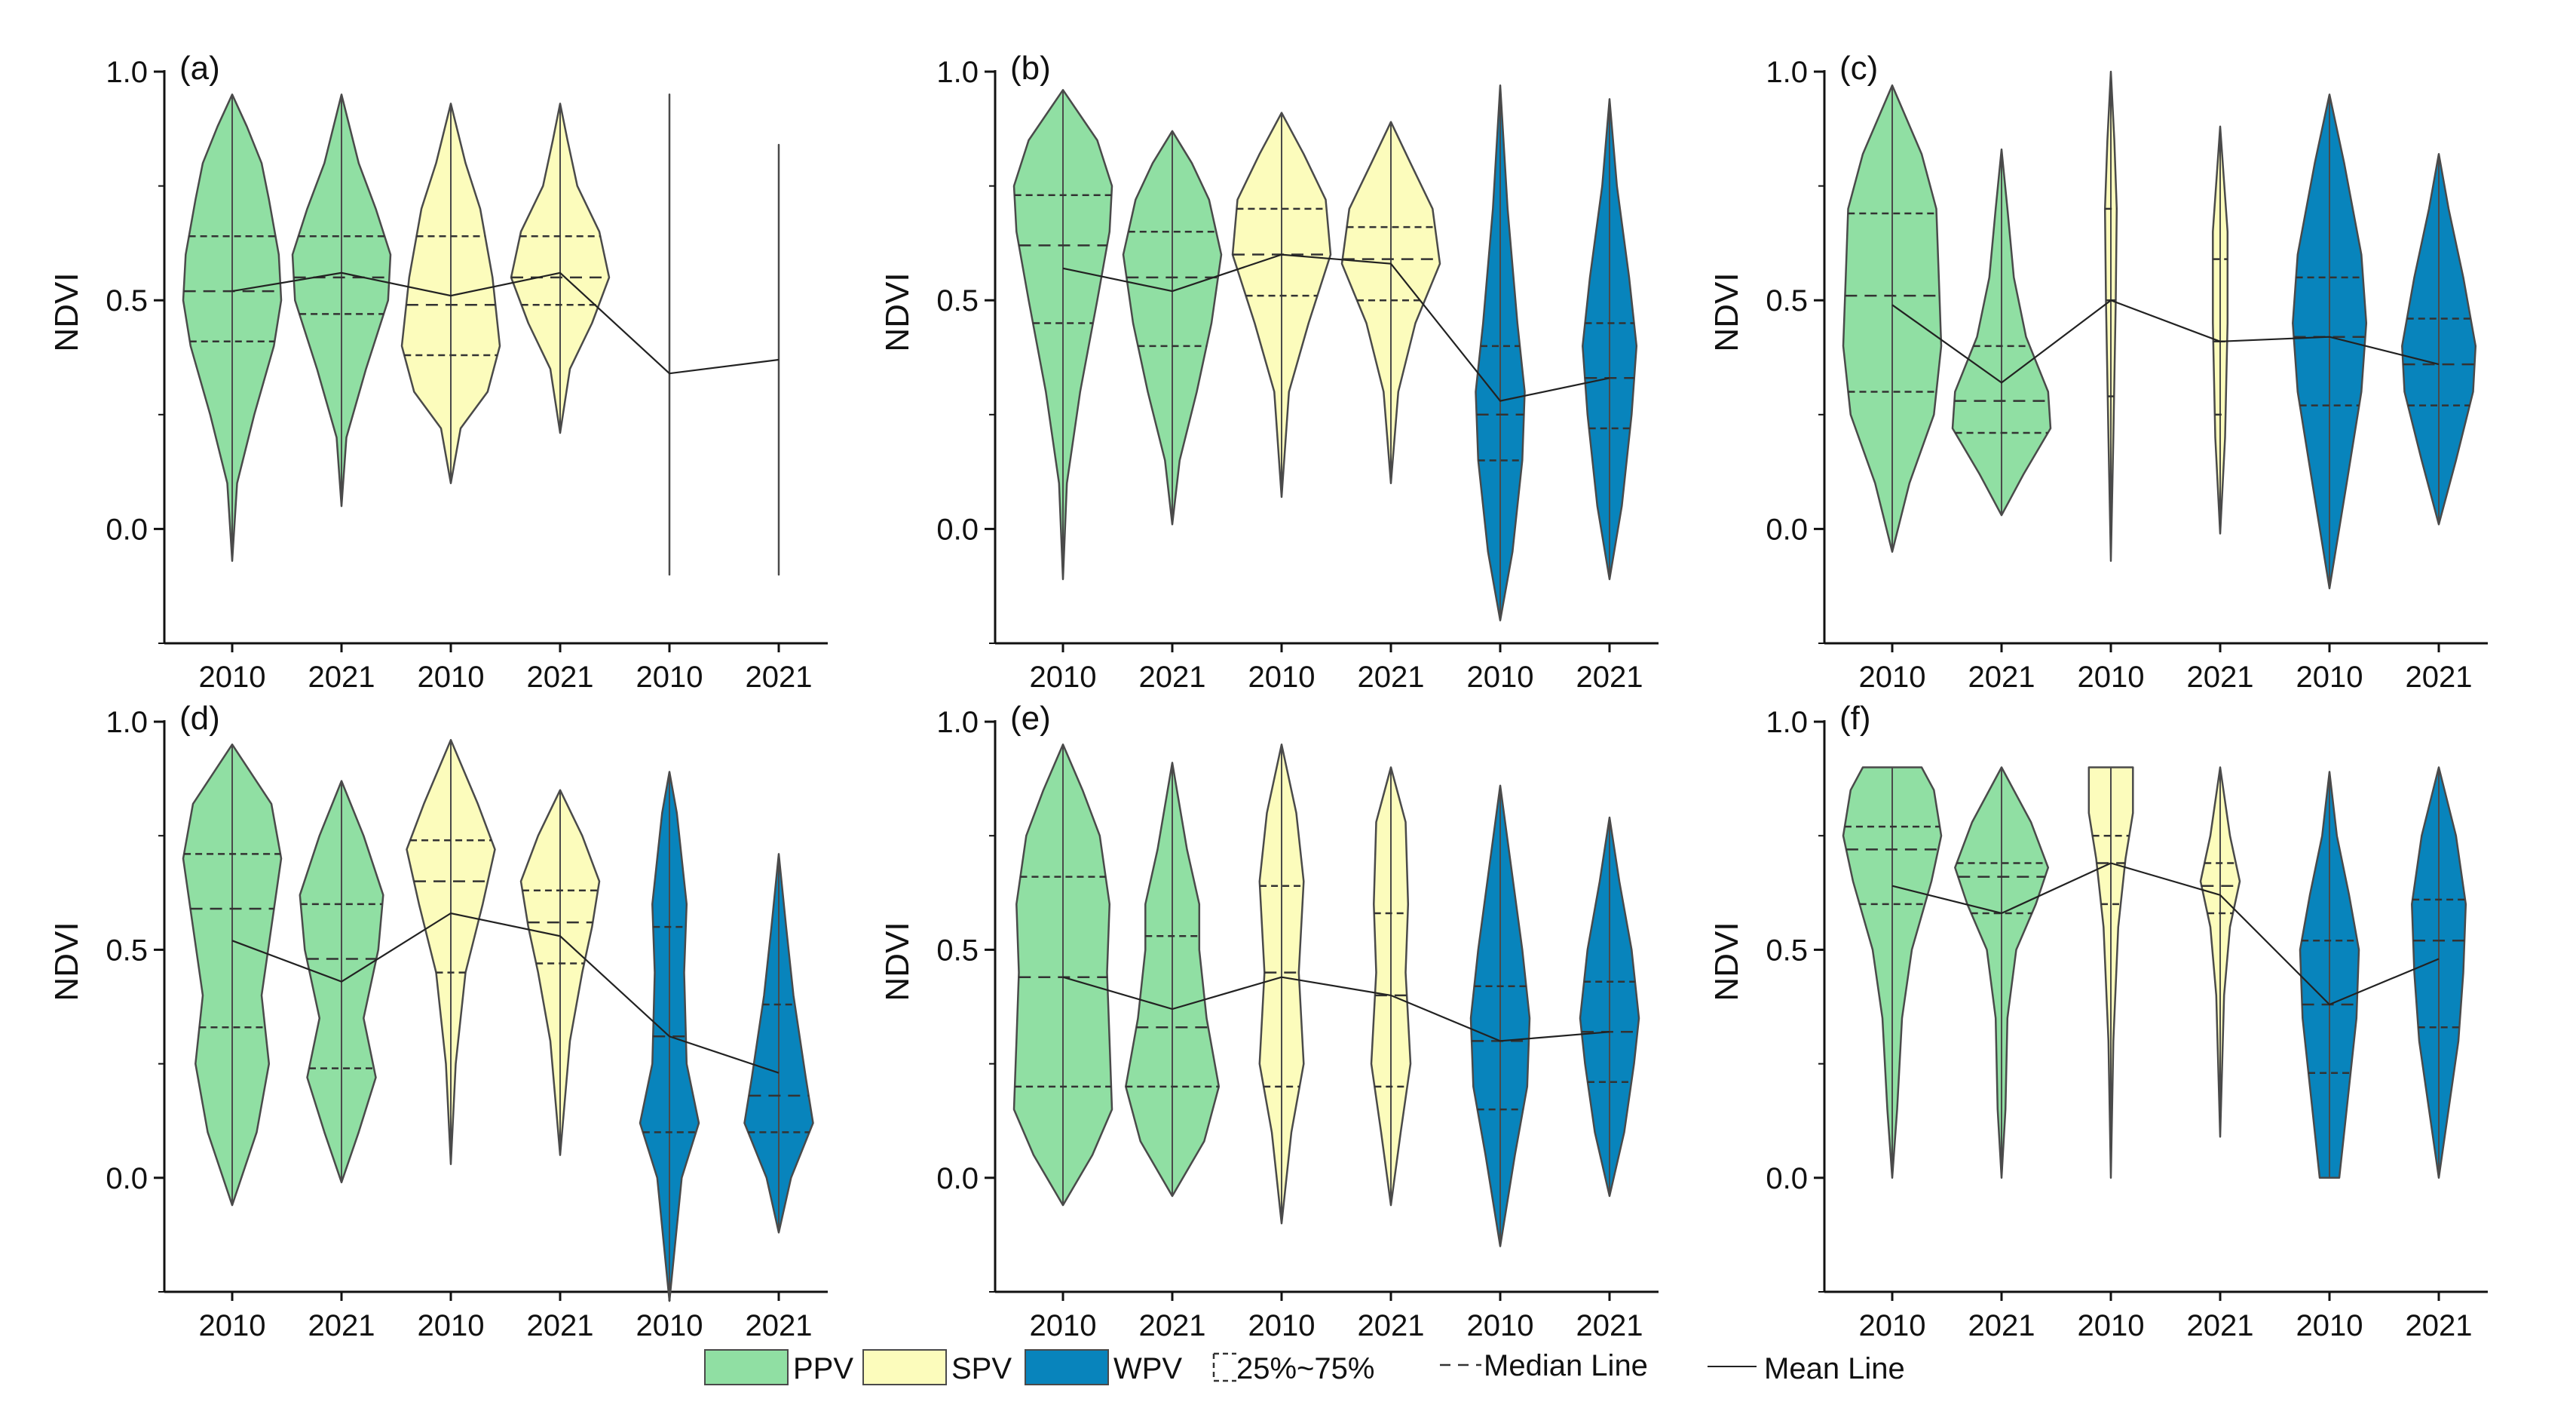 This screenshot has height=1414, width=2576. Describe the element at coordinates (1067, 1367) in the screenshot. I see `legend-swatch-wpv` at that location.